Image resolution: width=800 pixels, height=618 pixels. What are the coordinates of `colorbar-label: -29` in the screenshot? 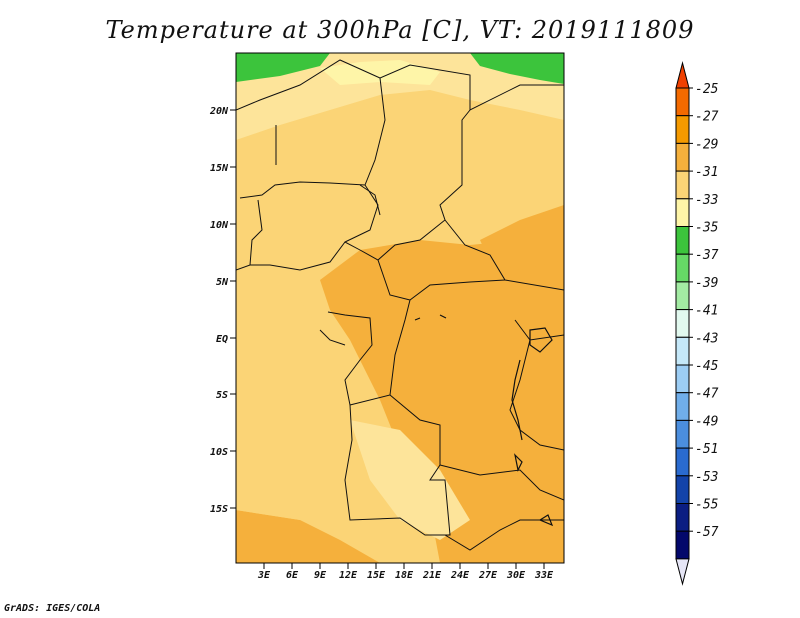 It's located at (706, 144).